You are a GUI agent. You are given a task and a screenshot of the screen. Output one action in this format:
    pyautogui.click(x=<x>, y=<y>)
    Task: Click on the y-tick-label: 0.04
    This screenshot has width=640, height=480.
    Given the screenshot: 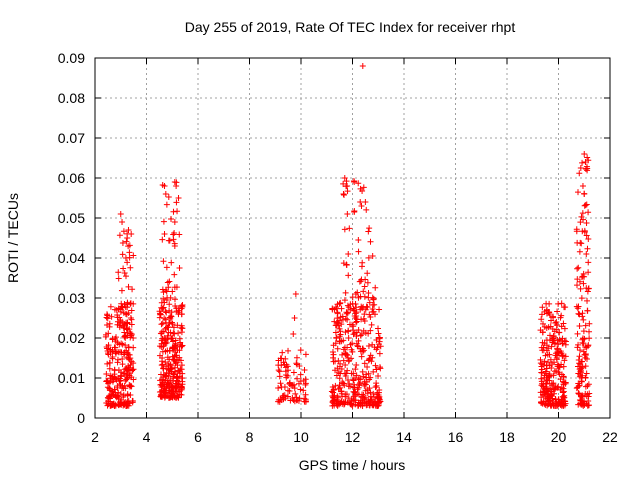 What is the action you would take?
    pyautogui.click(x=71, y=258)
    